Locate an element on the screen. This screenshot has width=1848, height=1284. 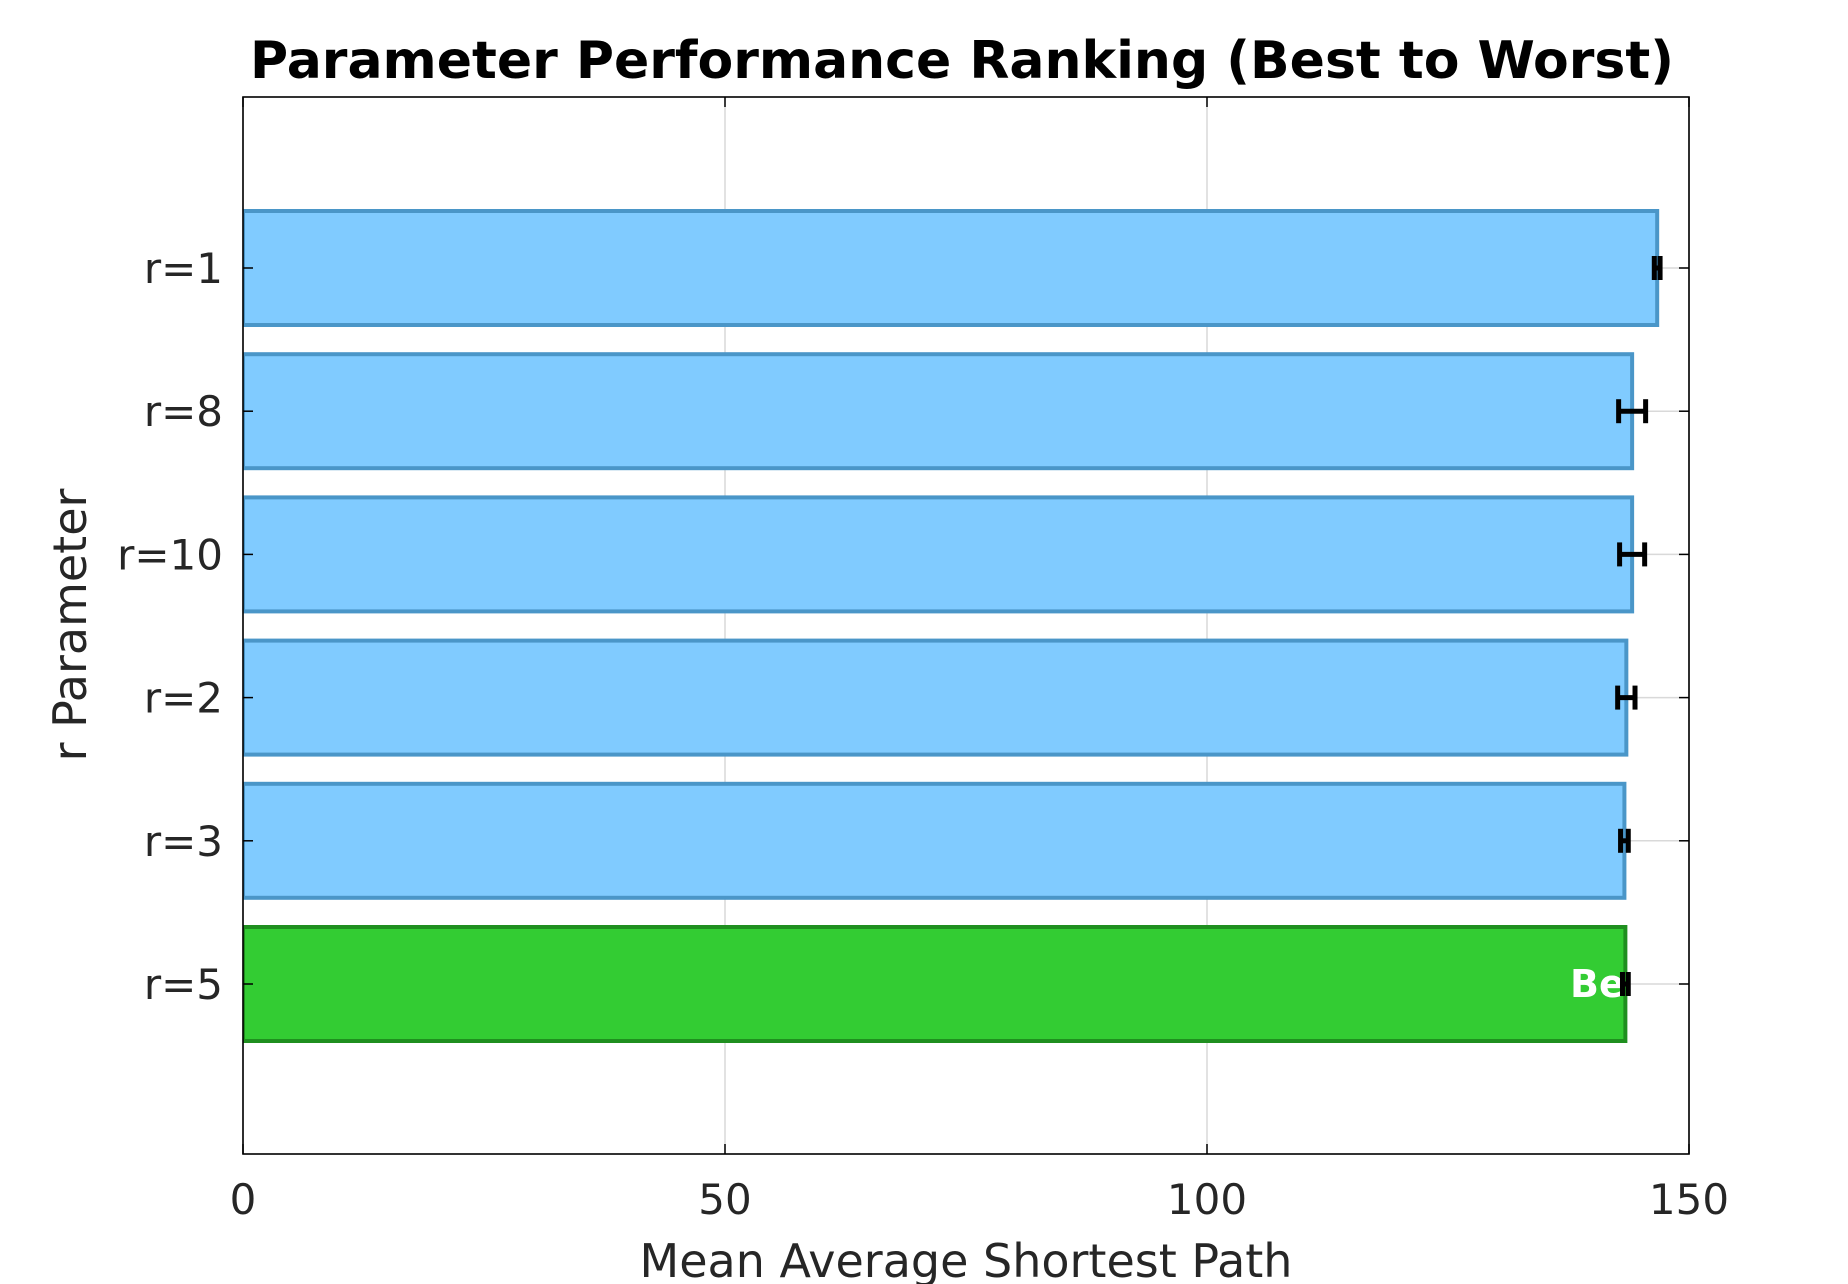
y-axis-label: r Parameter is located at coordinates (70, 624).